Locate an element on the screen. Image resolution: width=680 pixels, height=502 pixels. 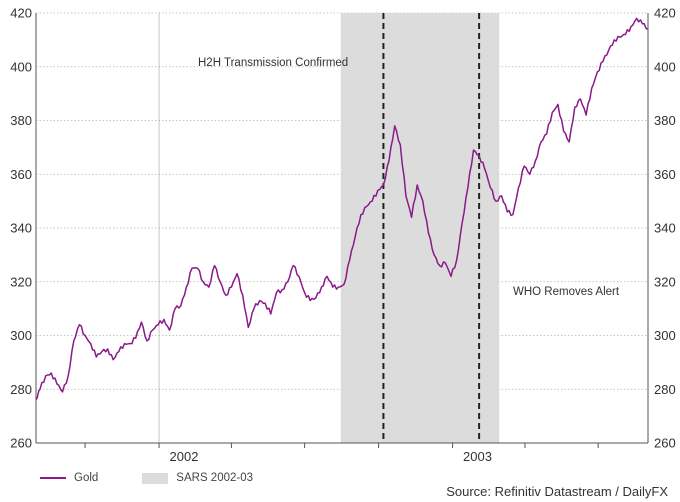
source-note: Source: Refinitiv Datastream / DailyFX is located at coordinates (557, 491).